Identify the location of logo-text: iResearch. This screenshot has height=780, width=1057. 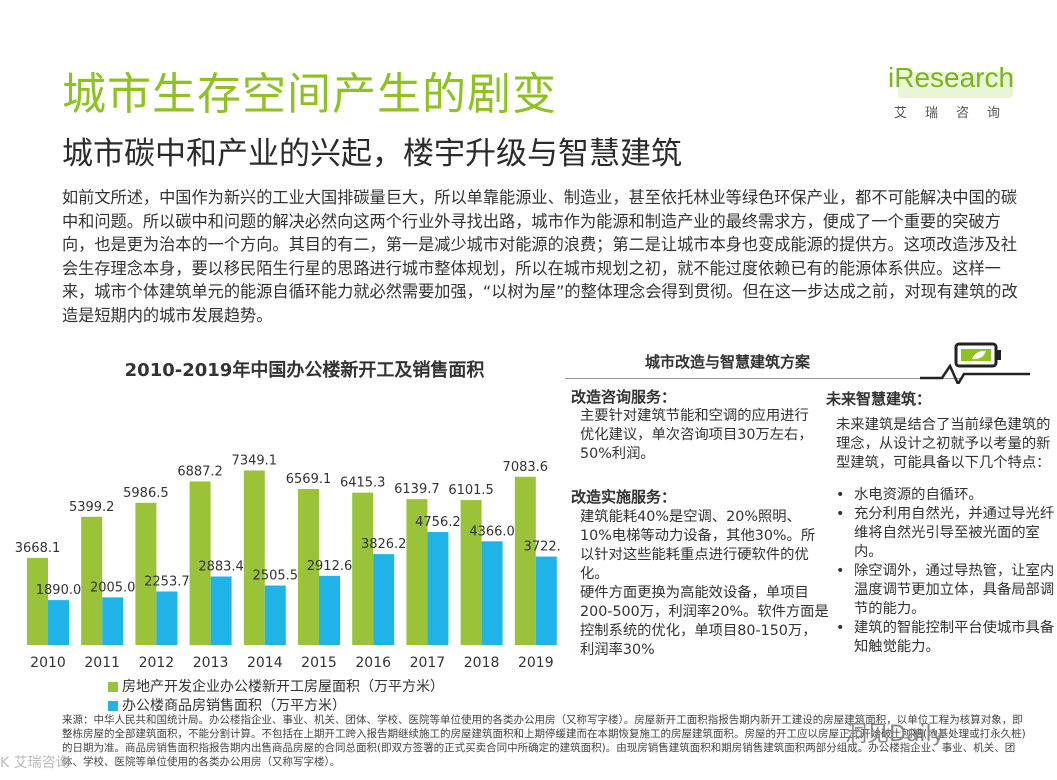
(951, 77).